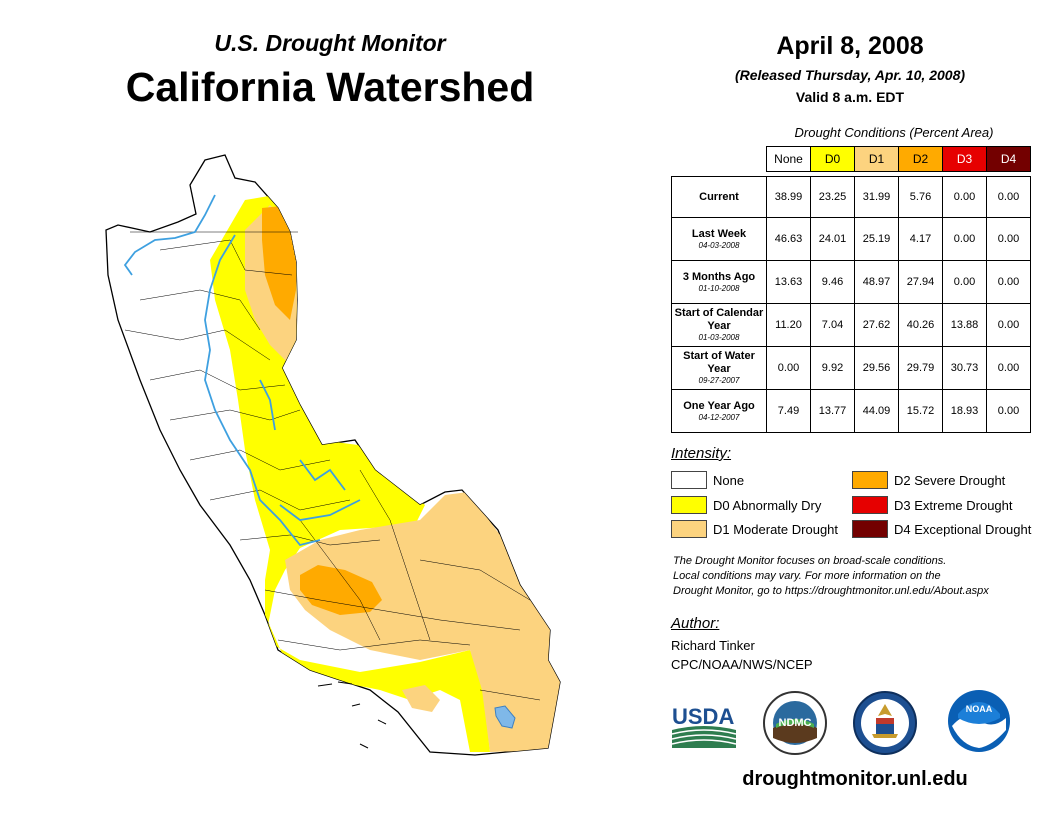 This screenshot has height=816, width=1056. Describe the element at coordinates (788, 197) in the screenshot. I see `table-cell-none: 38.99` at that location.